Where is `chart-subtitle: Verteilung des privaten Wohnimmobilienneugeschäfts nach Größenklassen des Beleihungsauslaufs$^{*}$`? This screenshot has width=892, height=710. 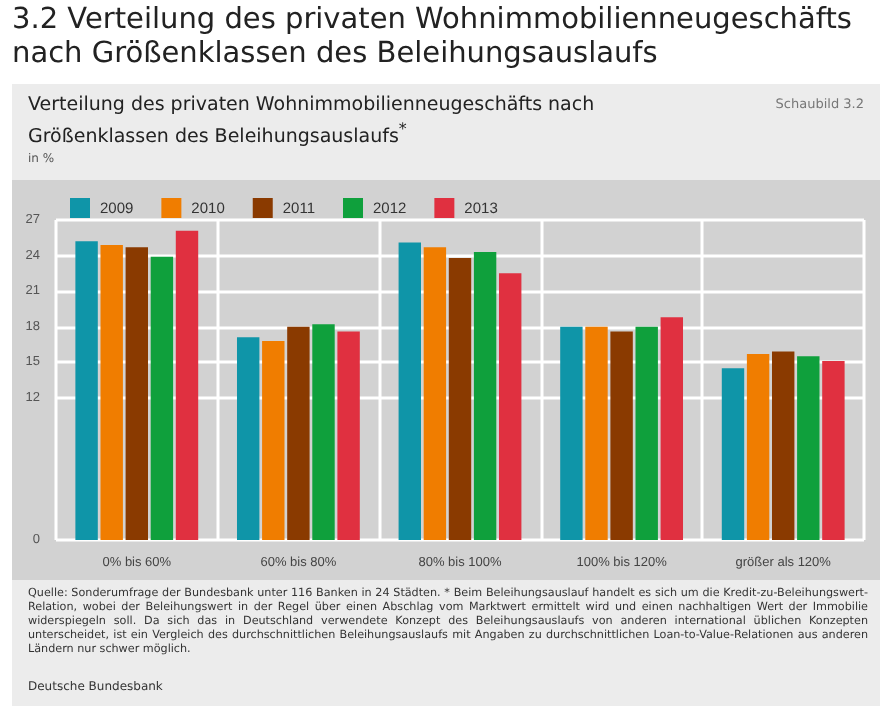 chart-subtitle: Verteilung des privaten Wohnimmobilienneugeschäfts nach Größenklassen des Beleihungsauslaufs$^{*}$ is located at coordinates (312, 122).